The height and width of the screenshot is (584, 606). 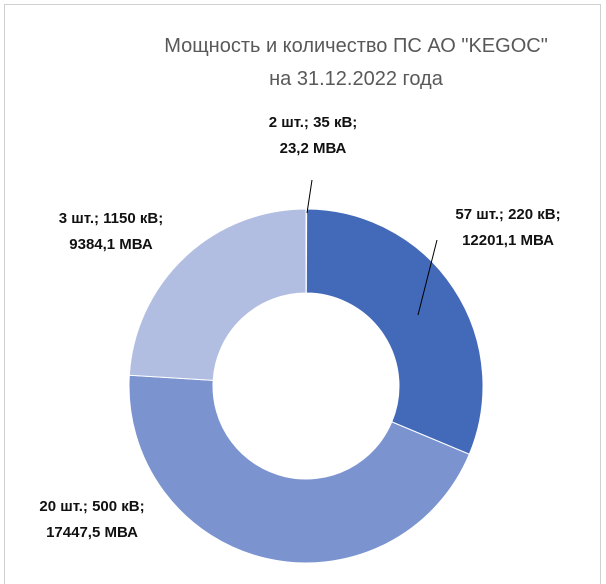 What do you see at coordinates (313, 135) in the screenshot?
I see `data-label: 2 шт.; 35 кВ; 23,2 МВА` at bounding box center [313, 135].